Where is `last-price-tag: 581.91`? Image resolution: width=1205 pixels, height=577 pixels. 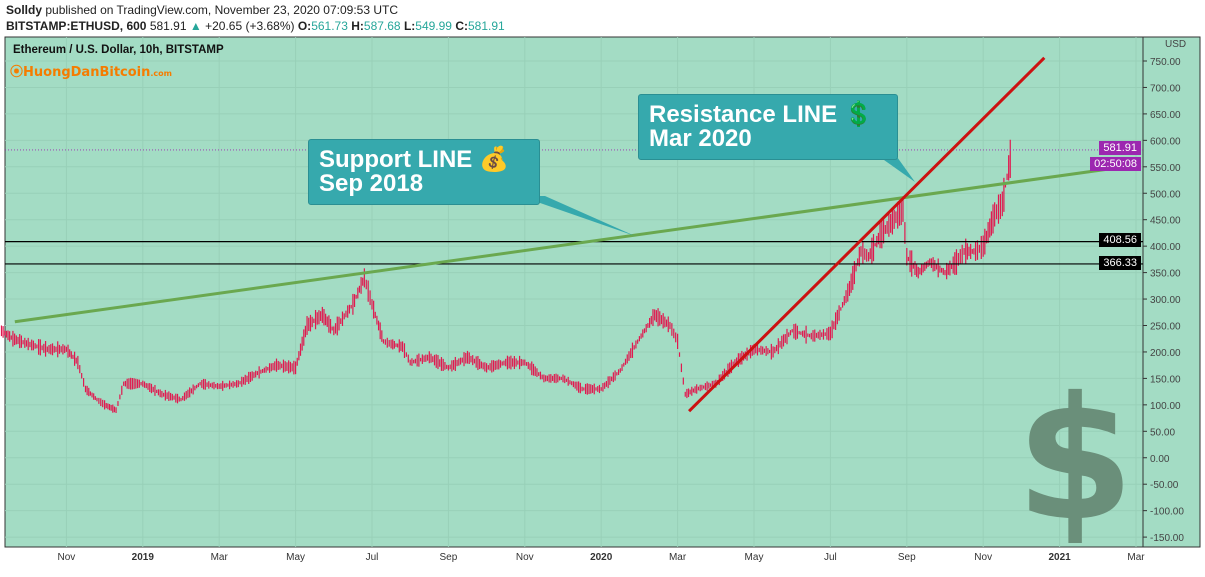
last-price-tag: 581.91 is located at coordinates (1120, 148).